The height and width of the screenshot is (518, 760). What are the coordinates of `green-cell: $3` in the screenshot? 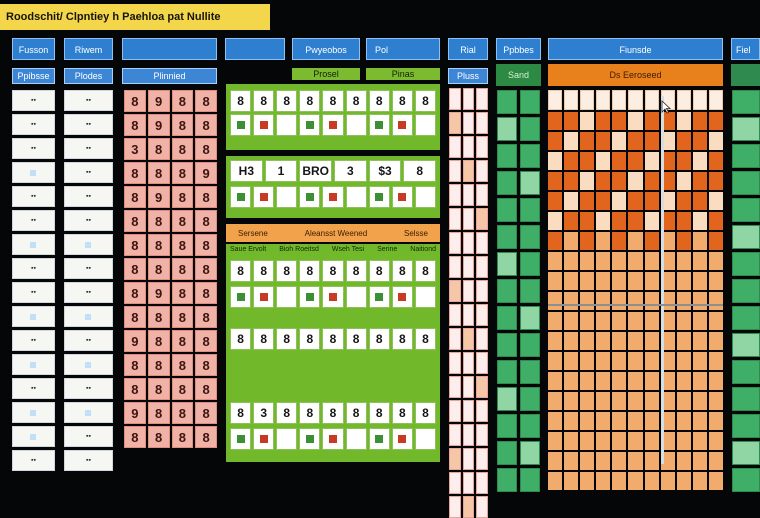 It's located at (385, 171).